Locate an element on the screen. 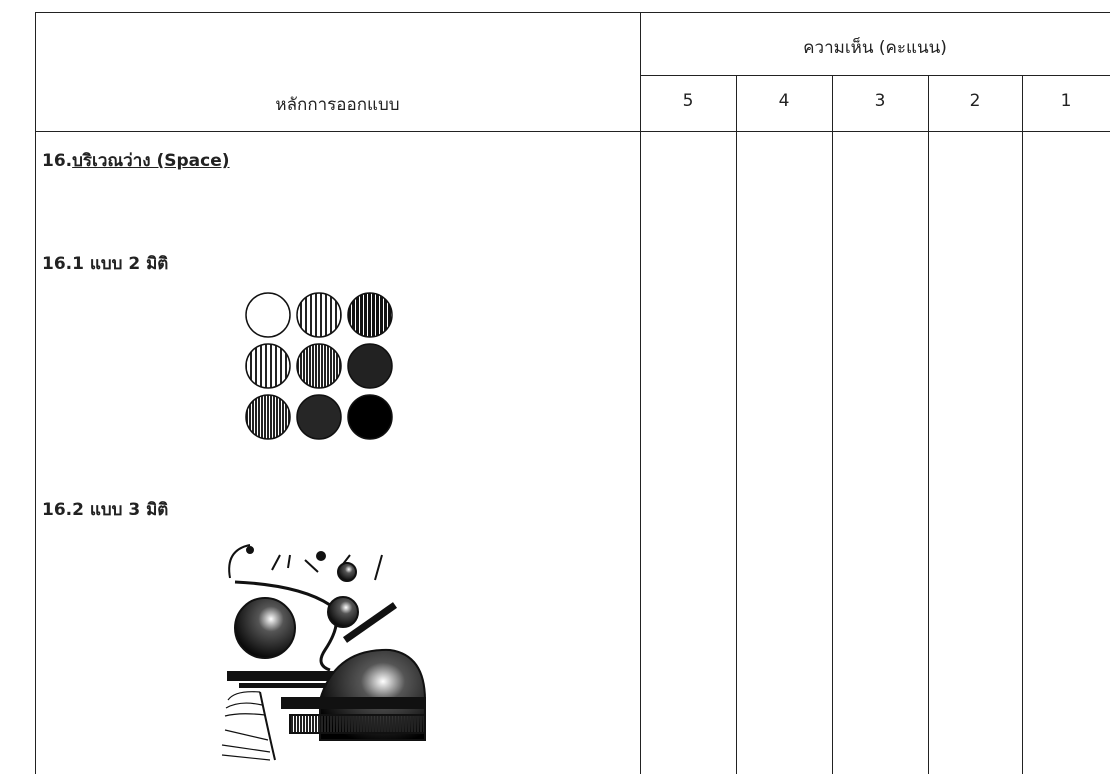 The width and height of the screenshot is (1110, 774). header-principle: หลักการออกแบบ is located at coordinates (337, 105).